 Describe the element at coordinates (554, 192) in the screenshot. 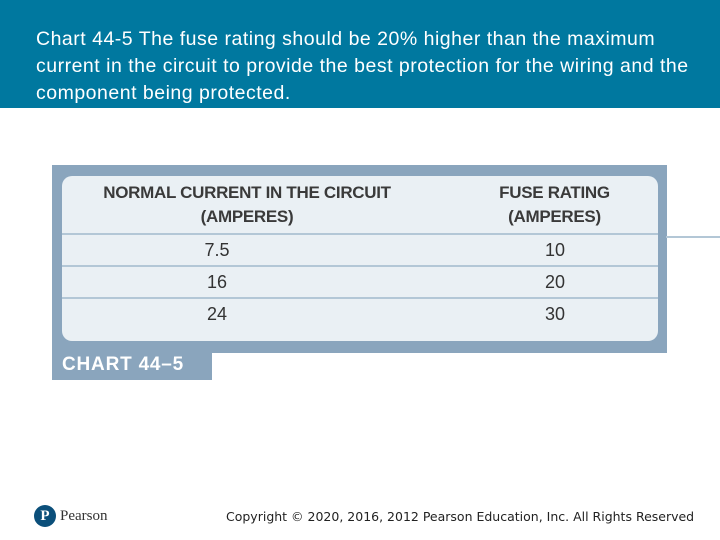

I see `column-header-line: FUSE RATING` at that location.